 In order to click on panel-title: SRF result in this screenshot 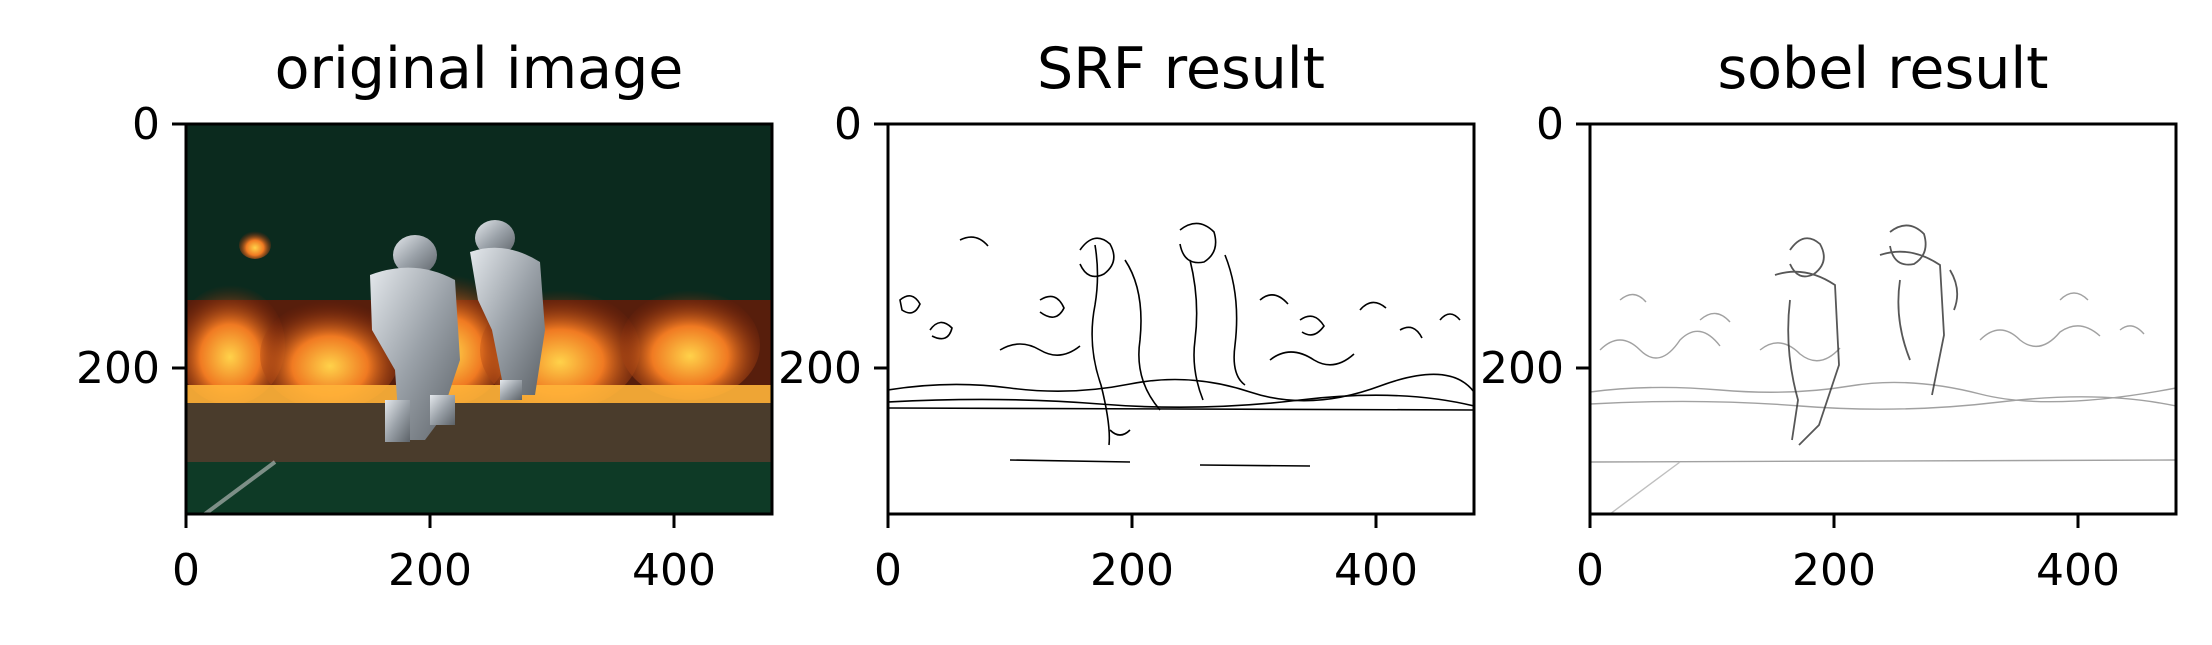, I will do `click(1181, 69)`.